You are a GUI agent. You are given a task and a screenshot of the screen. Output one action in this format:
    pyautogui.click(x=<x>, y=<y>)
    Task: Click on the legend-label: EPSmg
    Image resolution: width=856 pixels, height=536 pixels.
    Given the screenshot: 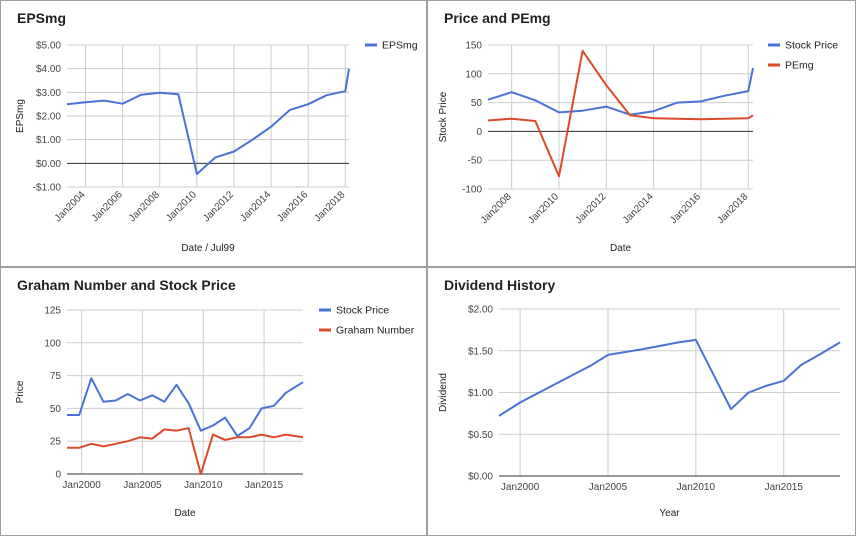 What is the action you would take?
    pyautogui.click(x=400, y=46)
    